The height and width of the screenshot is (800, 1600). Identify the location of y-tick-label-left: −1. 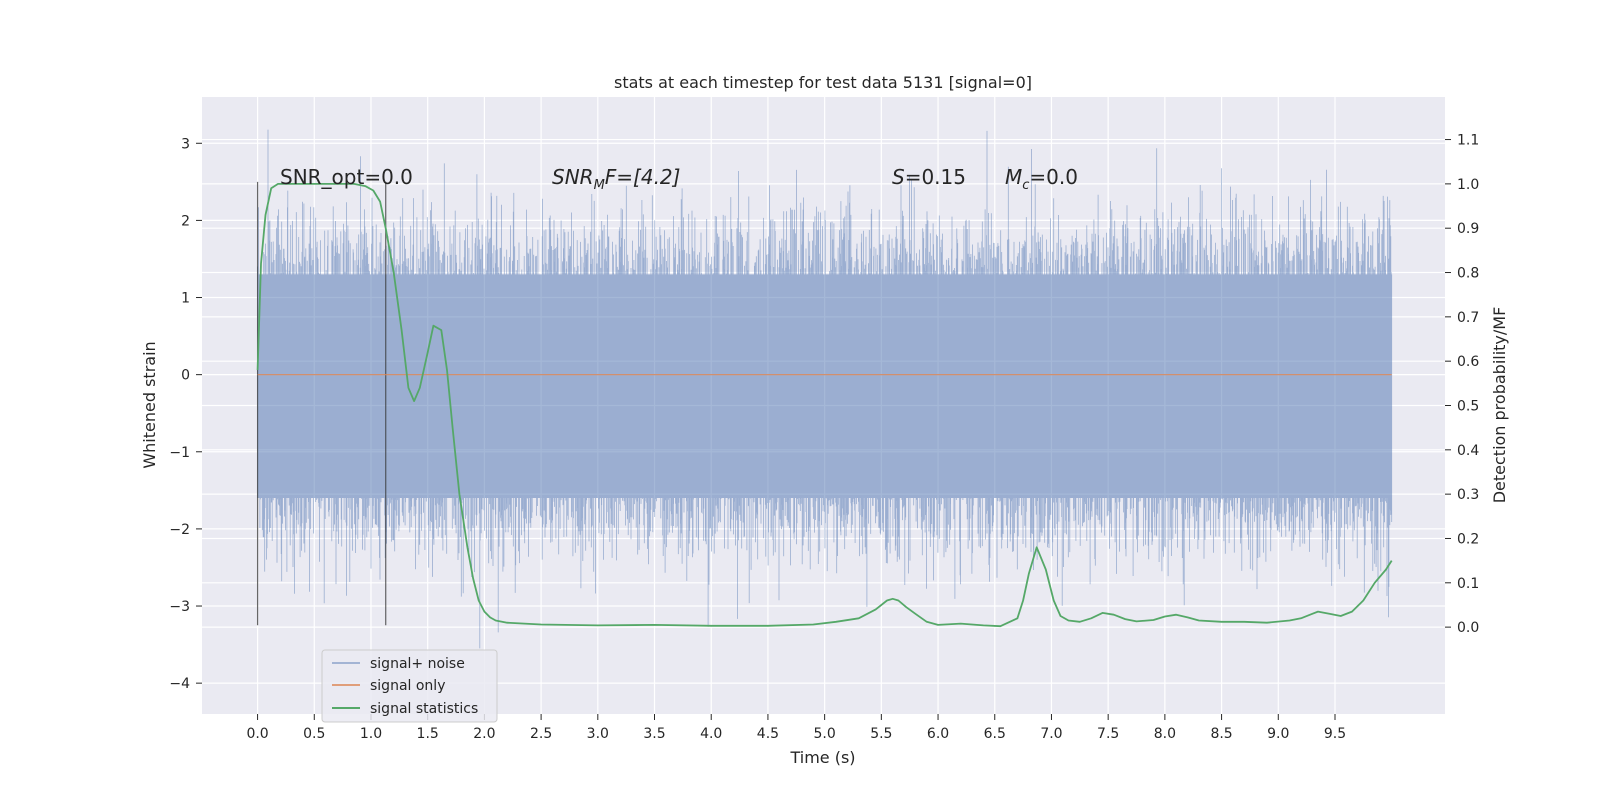
(179, 453).